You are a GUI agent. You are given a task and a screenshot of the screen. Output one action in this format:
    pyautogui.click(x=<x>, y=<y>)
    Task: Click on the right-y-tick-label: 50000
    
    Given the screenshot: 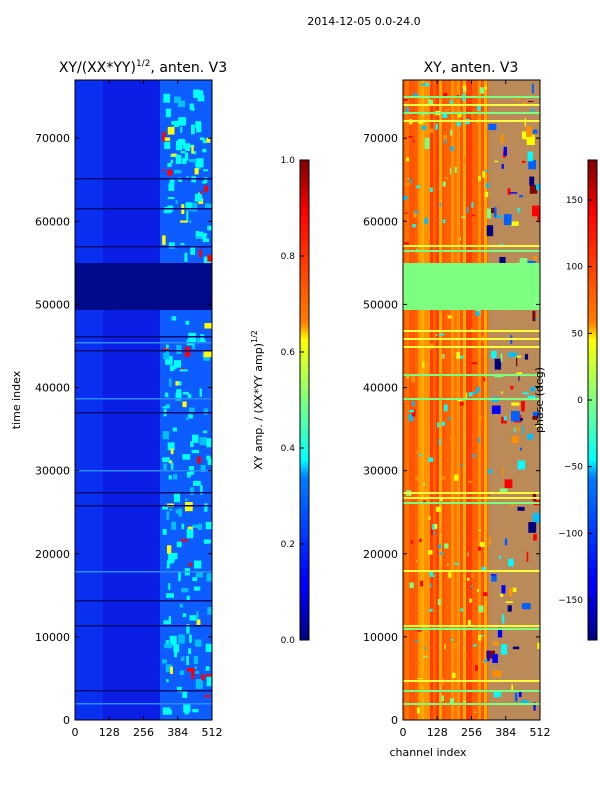 What is the action you would take?
    pyautogui.click(x=380, y=304)
    